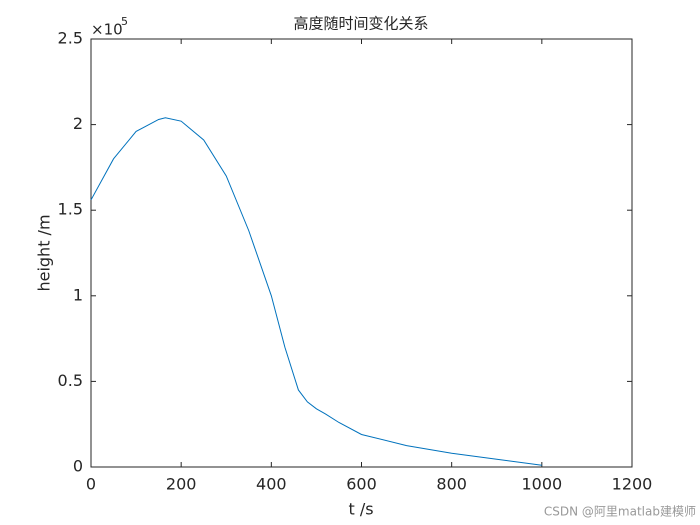 Image resolution: width=700 pixels, height=525 pixels. I want to click on y-multiplier: ×10, so click(107, 30).